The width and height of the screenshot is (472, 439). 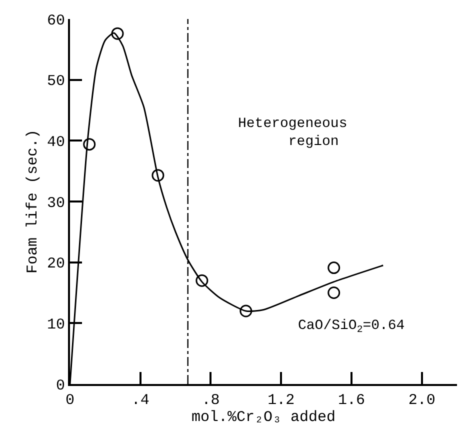 I want to click on annotation: Heterogeneous region, so click(x=293, y=133).